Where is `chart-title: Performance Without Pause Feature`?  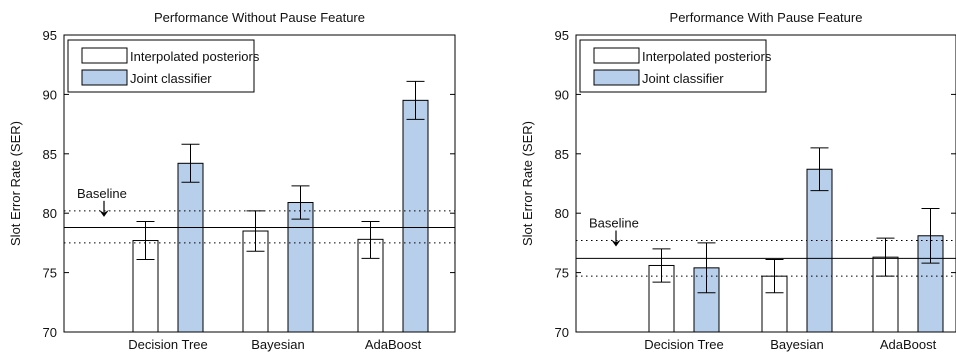 chart-title: Performance Without Pause Feature is located at coordinates (259, 17).